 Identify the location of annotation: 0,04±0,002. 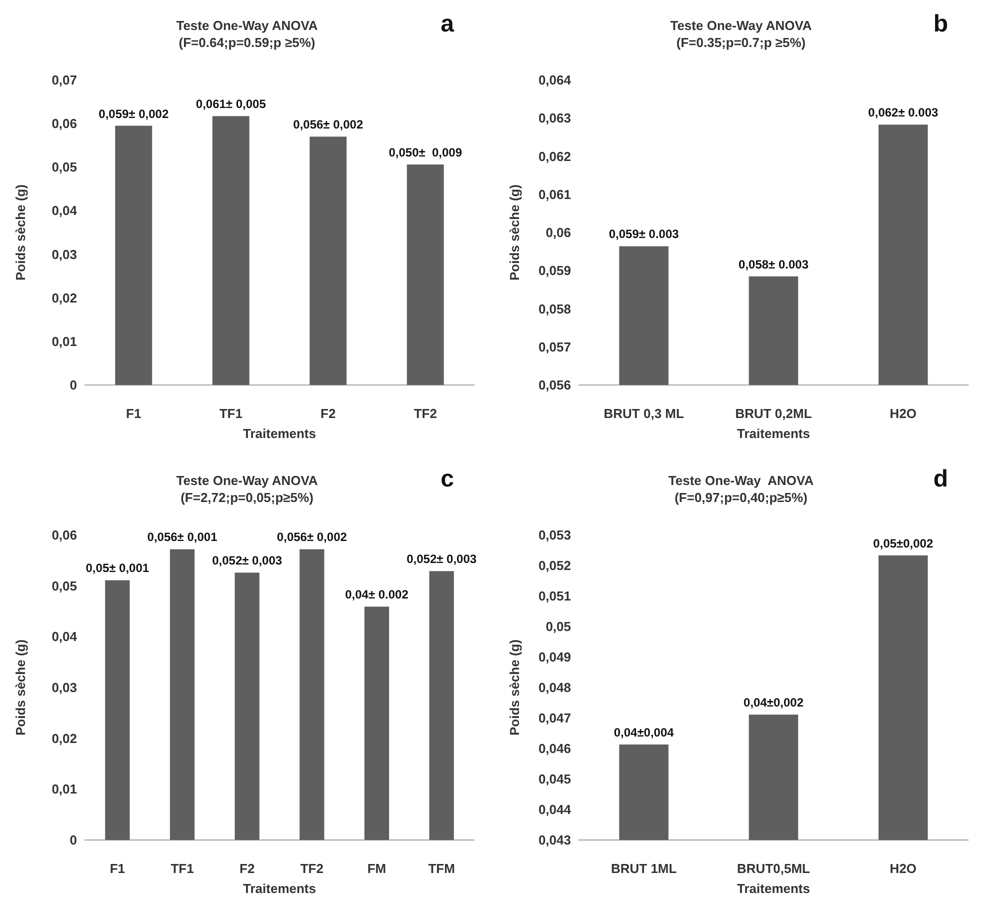
(774, 703).